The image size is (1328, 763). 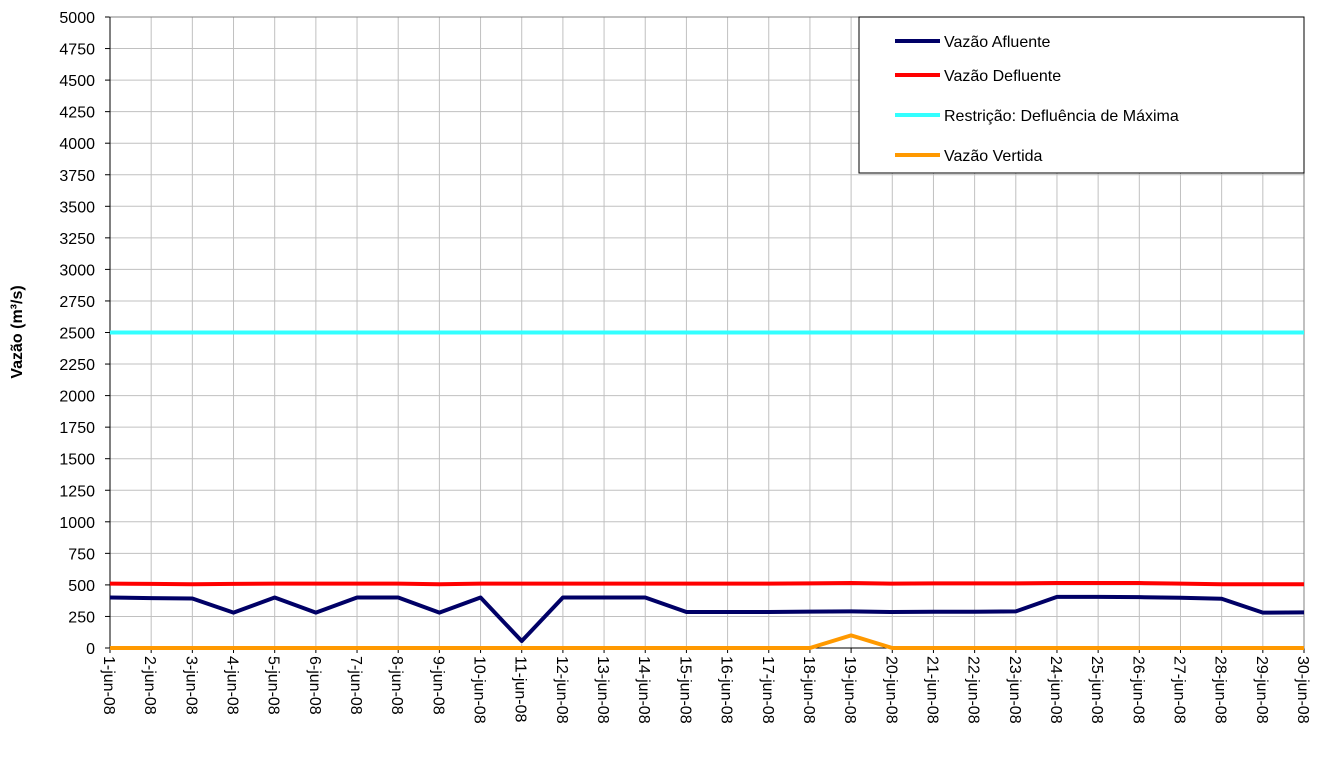 What do you see at coordinates (77, 460) in the screenshot?
I see `y-tick-label: 1500` at bounding box center [77, 460].